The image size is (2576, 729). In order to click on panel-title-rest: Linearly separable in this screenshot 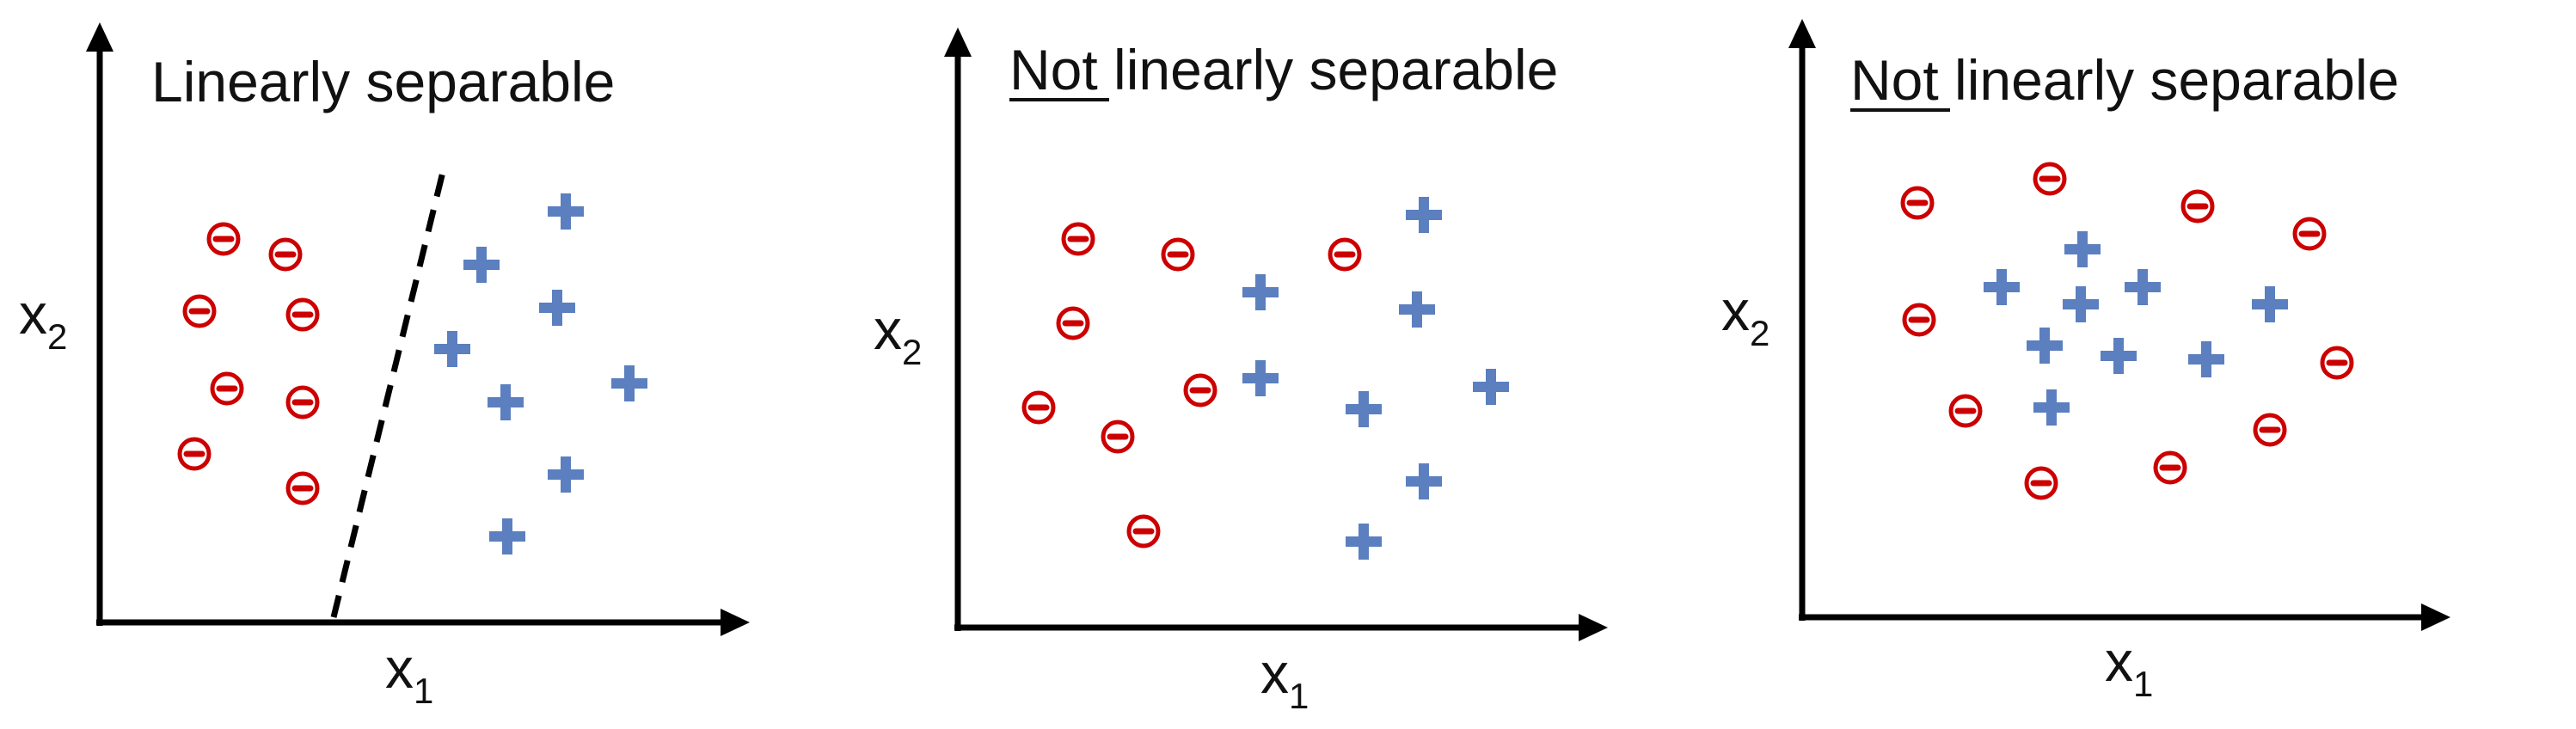, I will do `click(383, 81)`.